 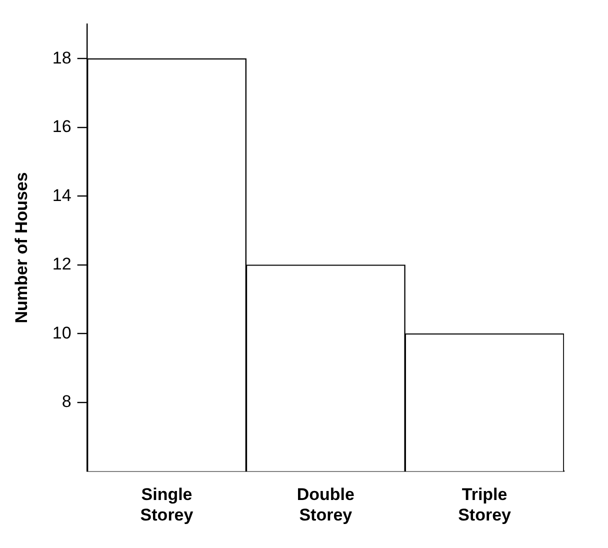 What do you see at coordinates (62, 58) in the screenshot?
I see `y-tick-label: 18` at bounding box center [62, 58].